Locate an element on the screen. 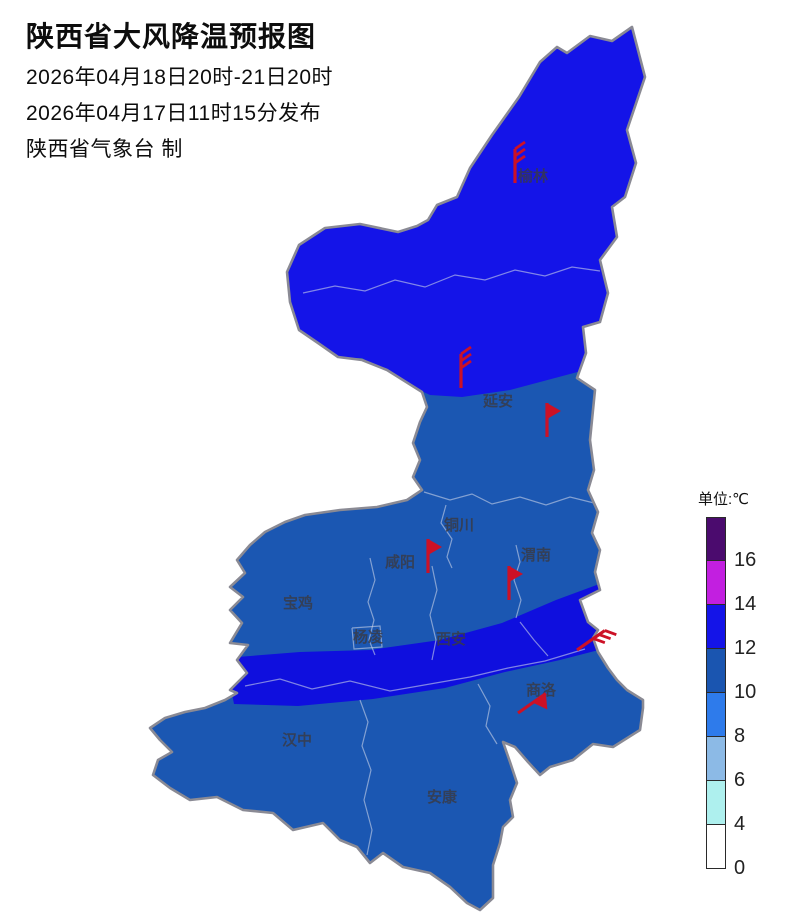 The height and width of the screenshot is (915, 800). city-label-延安: 延安 is located at coordinates (497, 401).